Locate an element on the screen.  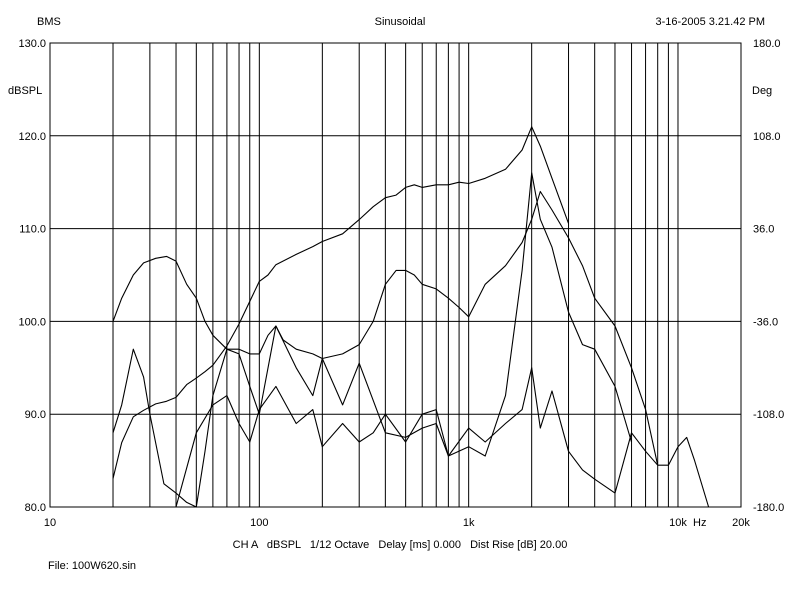
x-tick-label: 20k is located at coordinates (741, 523).